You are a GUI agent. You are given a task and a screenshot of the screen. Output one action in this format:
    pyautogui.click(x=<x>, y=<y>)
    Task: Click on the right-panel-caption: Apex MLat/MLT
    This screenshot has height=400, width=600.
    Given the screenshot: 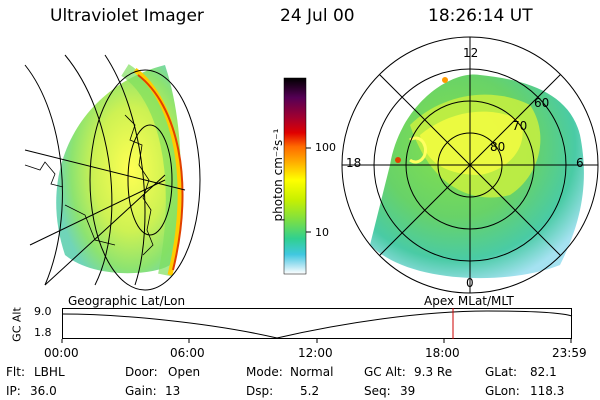 What is the action you would take?
    pyautogui.click(x=469, y=301)
    